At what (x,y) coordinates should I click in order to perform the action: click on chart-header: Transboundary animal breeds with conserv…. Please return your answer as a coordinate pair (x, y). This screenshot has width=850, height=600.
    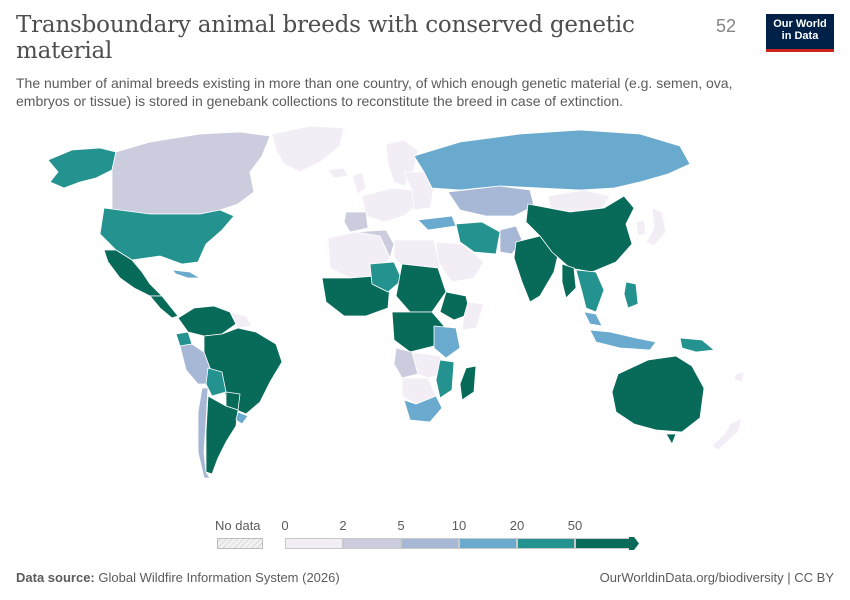
    Looking at the image, I should click on (376, 61).